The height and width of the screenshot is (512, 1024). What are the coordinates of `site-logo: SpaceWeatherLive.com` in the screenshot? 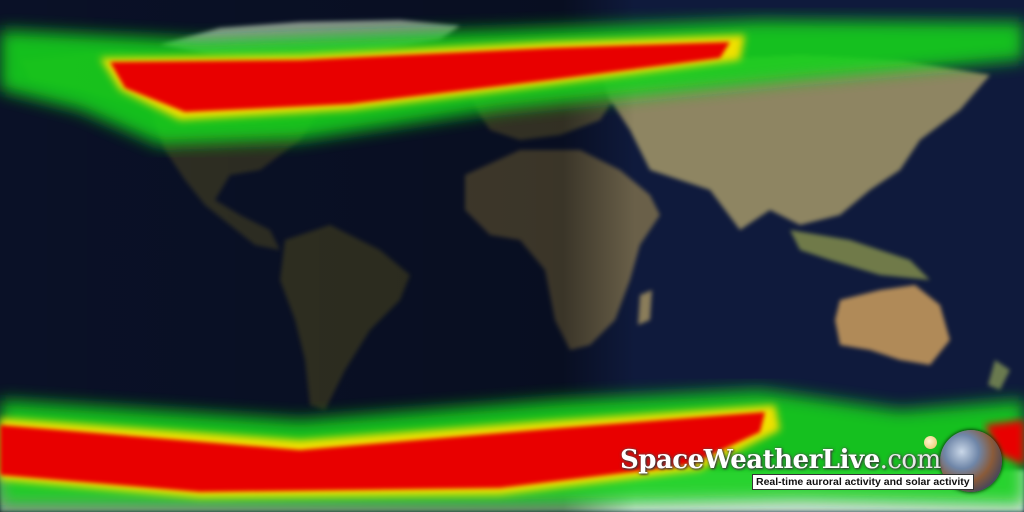 It's located at (780, 460).